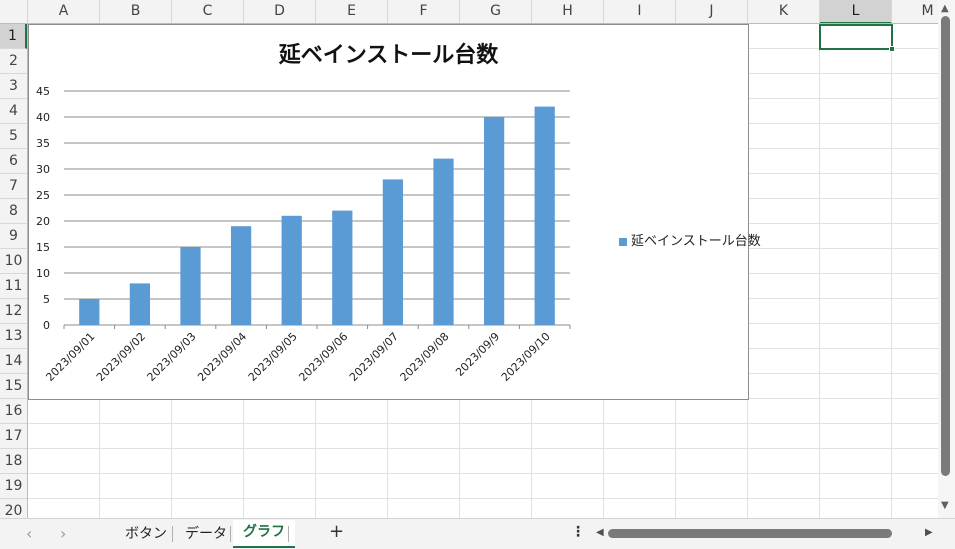  I want to click on y-tick-label: 15, so click(43, 247).